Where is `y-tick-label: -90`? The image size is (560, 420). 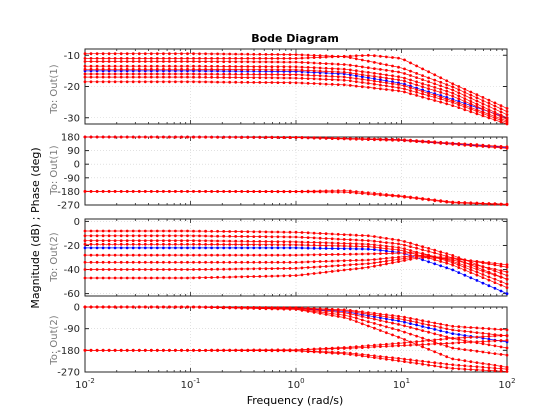 y-tick-label: -90 is located at coordinates (72, 329).